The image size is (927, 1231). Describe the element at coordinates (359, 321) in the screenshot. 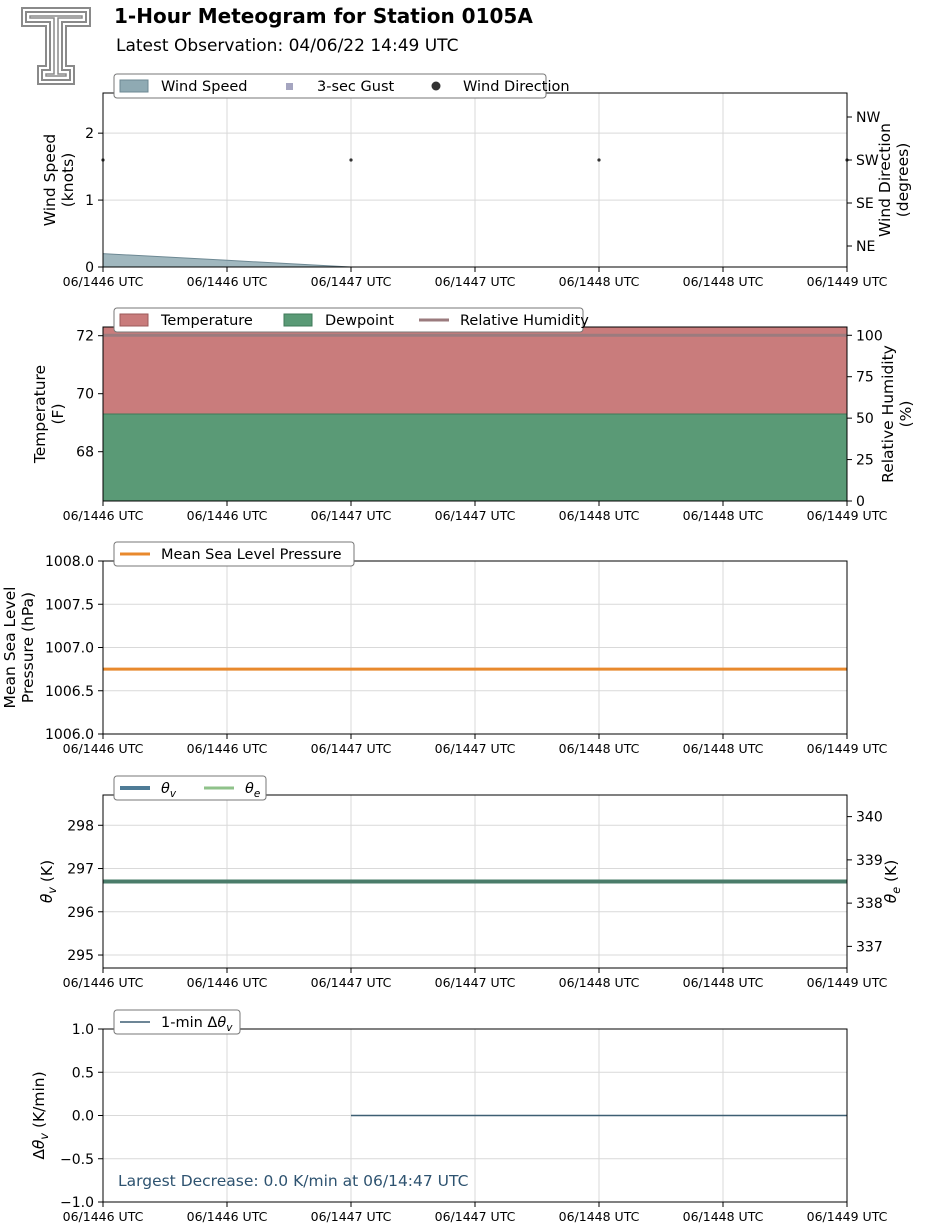

I see `legend-label: Dewpoint` at that location.